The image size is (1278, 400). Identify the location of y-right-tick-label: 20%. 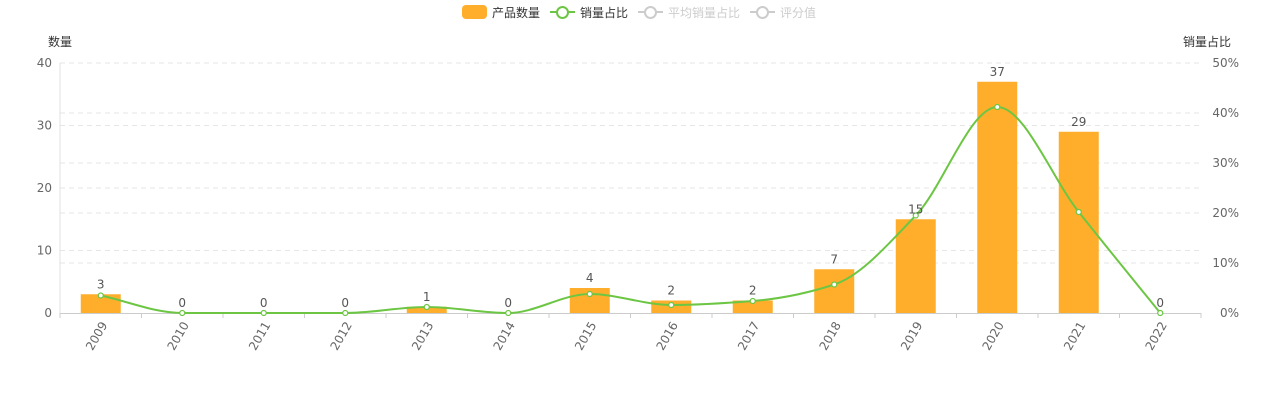
(1225, 213).